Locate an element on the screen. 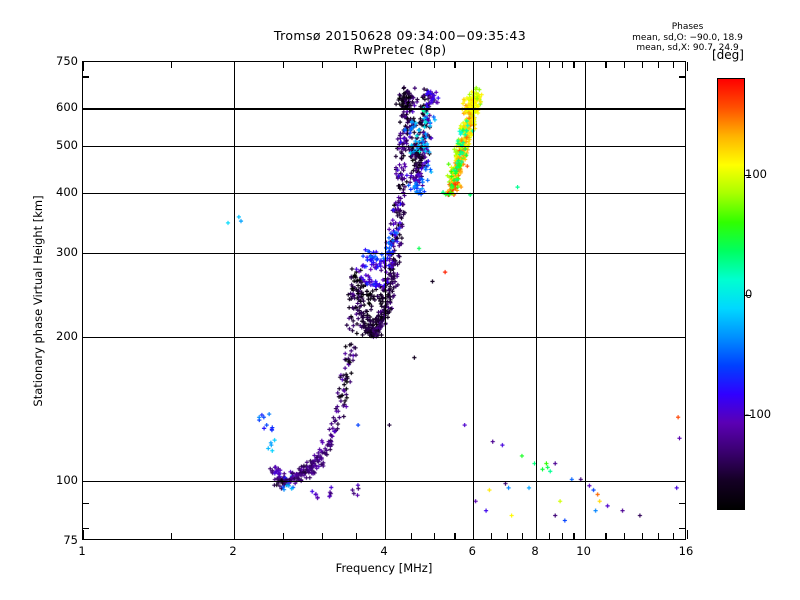 Image resolution: width=800 pixels, height=600 pixels. x-tick-label: 4 is located at coordinates (384, 551).